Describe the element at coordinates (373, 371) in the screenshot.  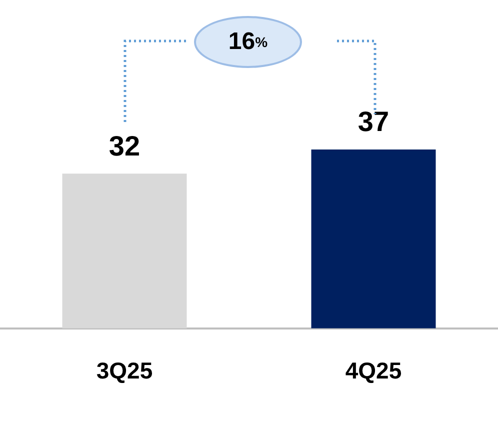
I see `x-tick-label: 4Q25` at that location.